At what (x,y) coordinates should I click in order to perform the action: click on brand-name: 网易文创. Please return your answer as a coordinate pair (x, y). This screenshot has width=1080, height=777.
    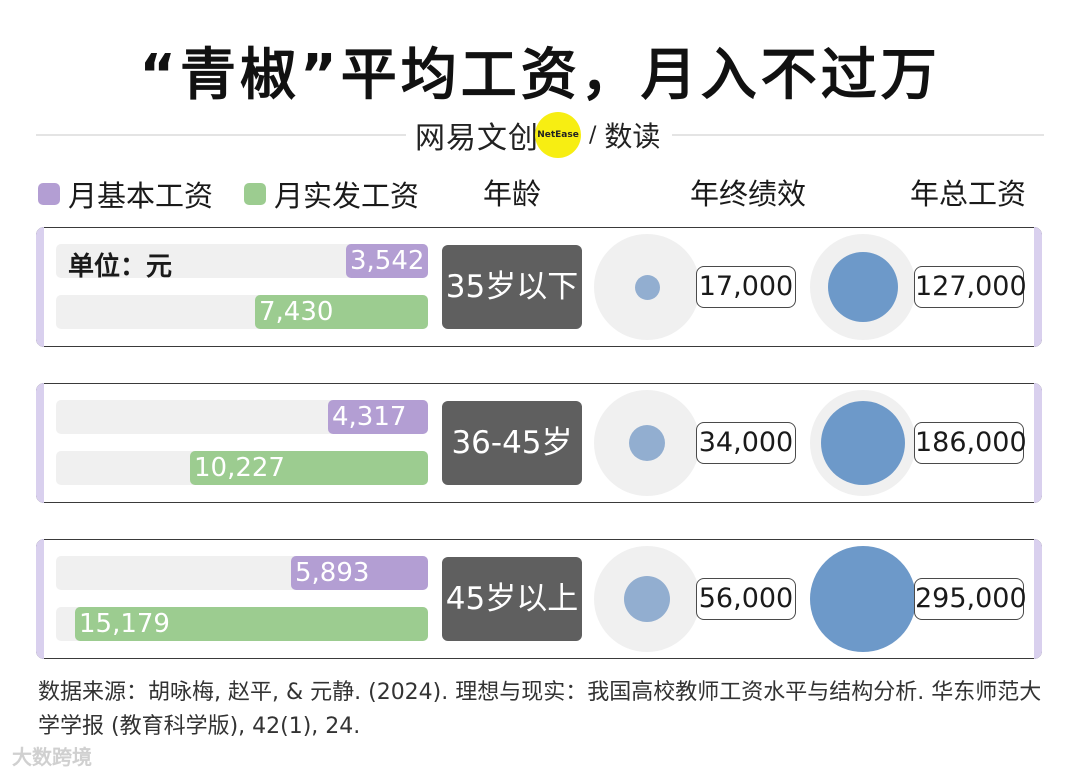
    Looking at the image, I should click on (477, 138).